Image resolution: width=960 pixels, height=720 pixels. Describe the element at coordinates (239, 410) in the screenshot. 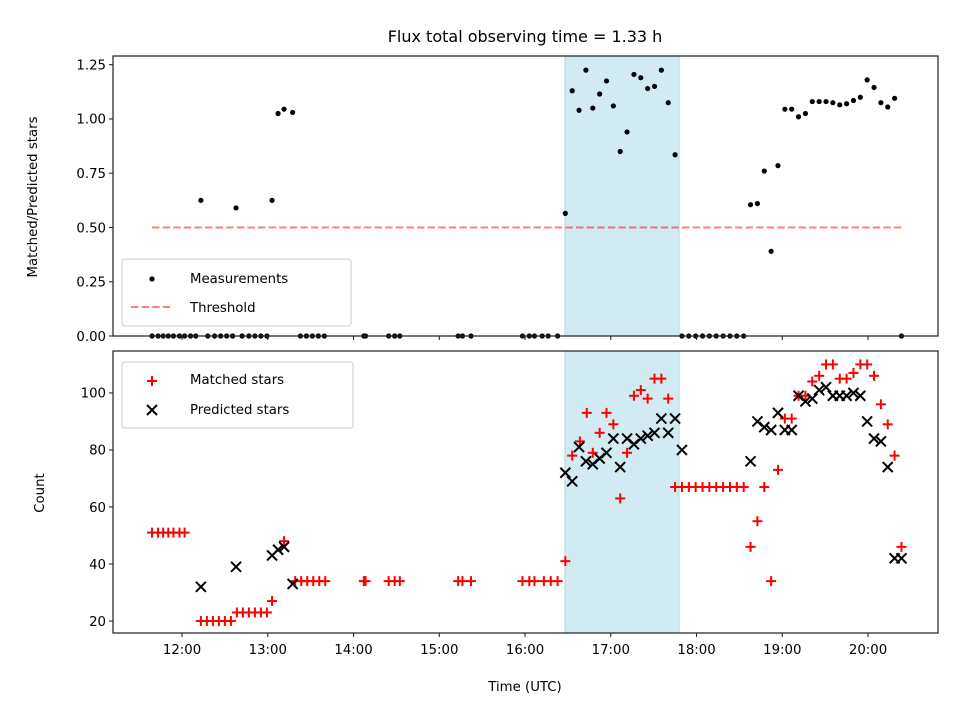

I see `legend-predicted-label: Predicted stars` at that location.